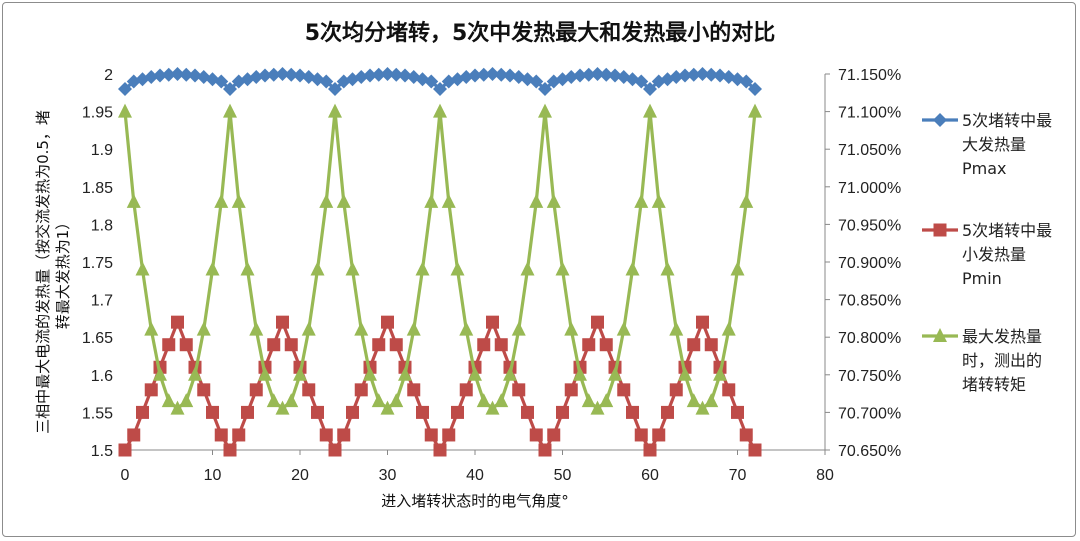 Image resolution: width=1080 pixels, height=541 pixels. Describe the element at coordinates (63, 272) in the screenshot. I see `y-axis-title-line-2: 转最大发热为1）` at that location.